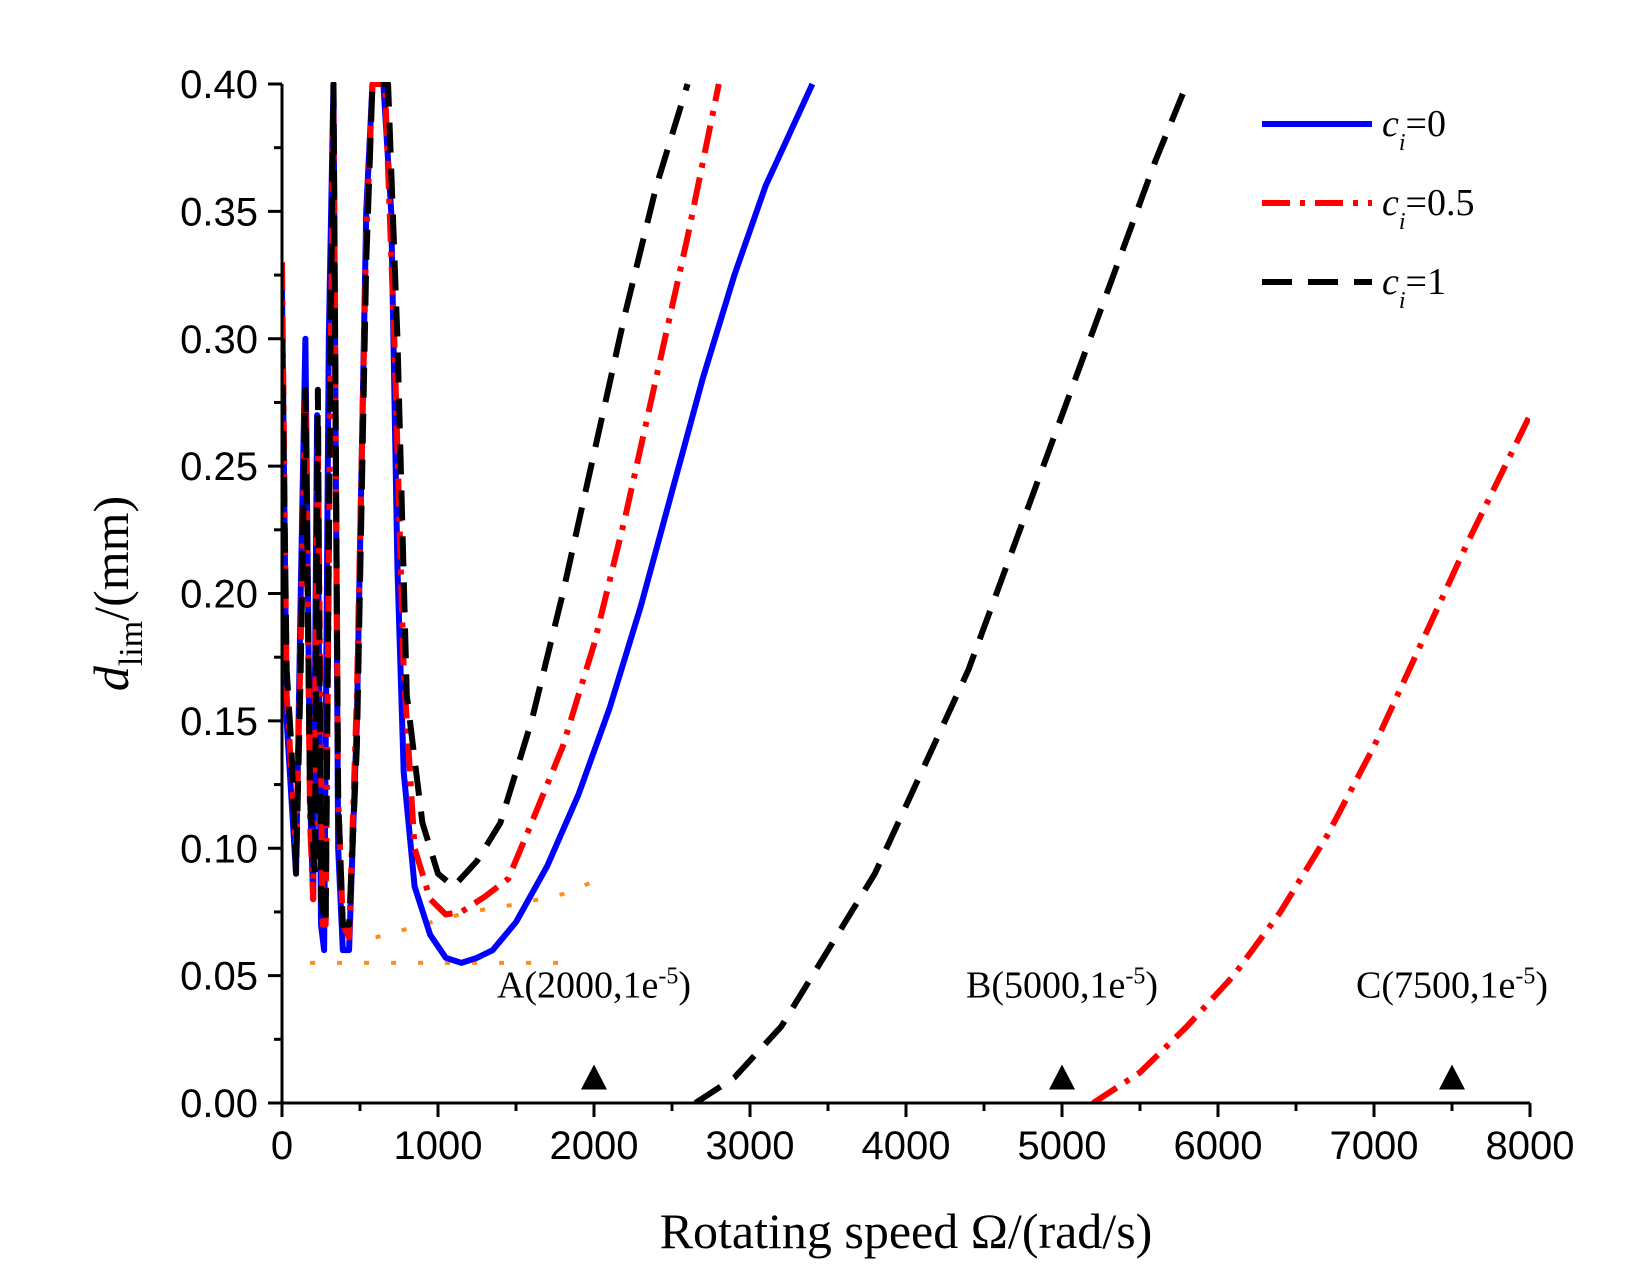 Image resolution: width=1647 pixels, height=1277 pixels. Describe the element at coordinates (1374, 1146) in the screenshot. I see `x-tick-label: 7000` at that location.